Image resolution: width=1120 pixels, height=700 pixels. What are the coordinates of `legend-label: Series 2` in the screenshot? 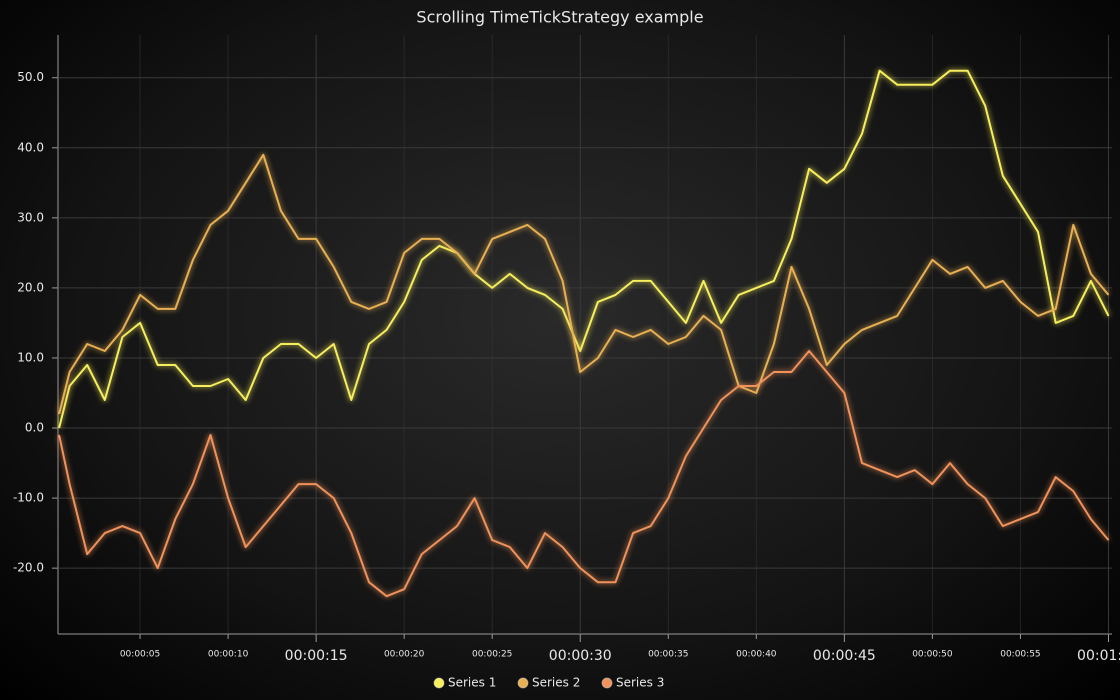 It's located at (556, 683).